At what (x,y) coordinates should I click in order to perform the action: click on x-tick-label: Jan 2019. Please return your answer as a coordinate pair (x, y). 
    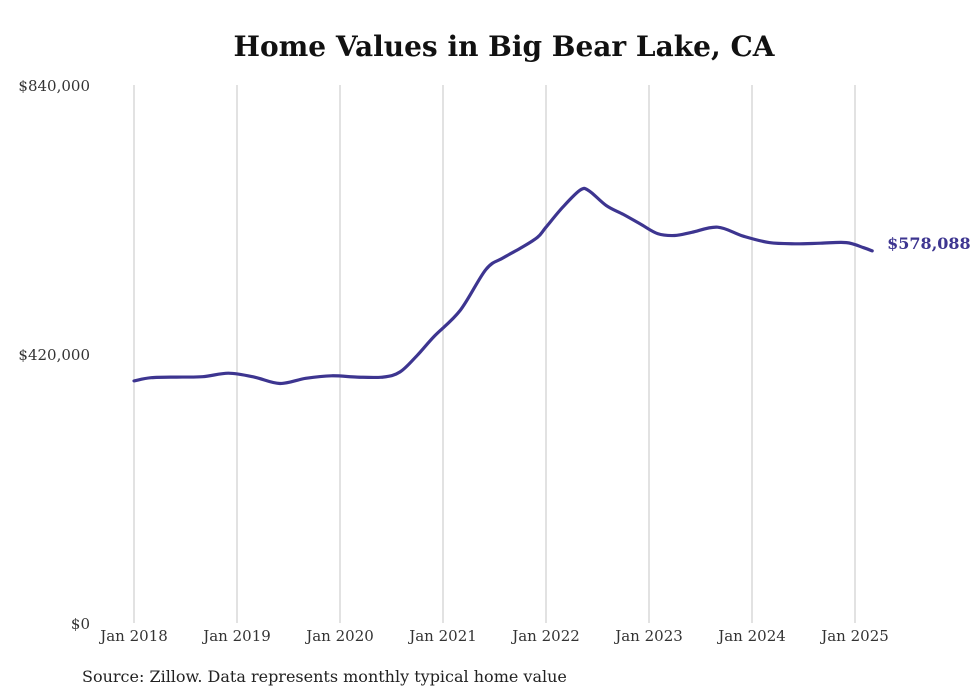
    Looking at the image, I should click on (236, 636).